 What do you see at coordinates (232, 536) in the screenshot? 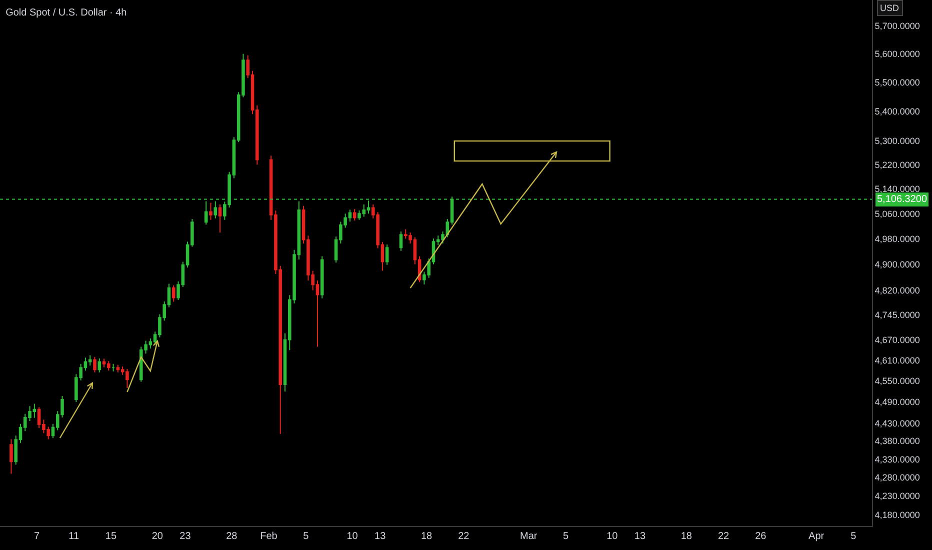
I see `x-tick-label: 28` at bounding box center [232, 536].